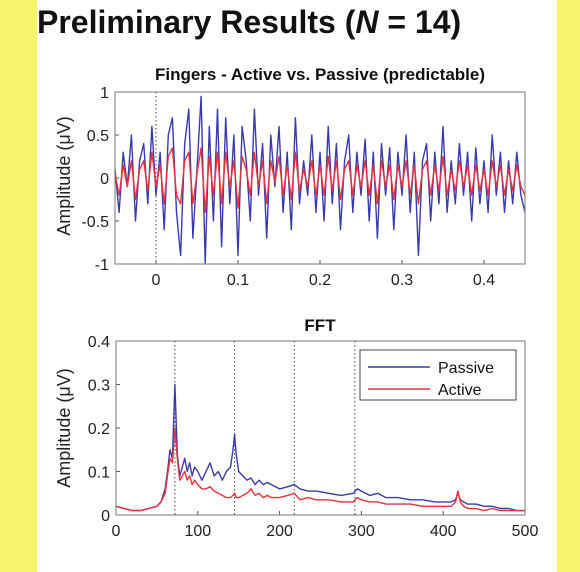 This screenshot has height=572, width=580. Describe the element at coordinates (320, 325) in the screenshot. I see `fft-chart-title: FFT` at that location.